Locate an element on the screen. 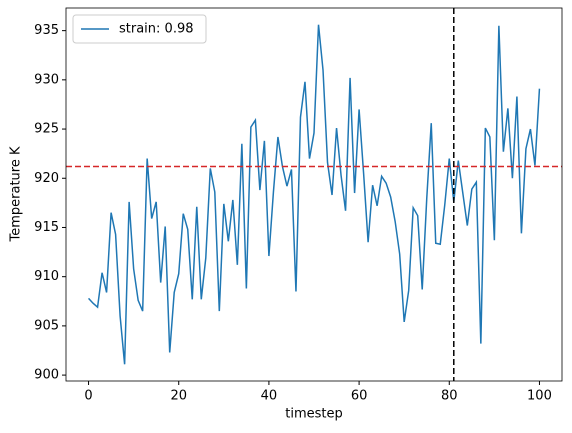 The width and height of the screenshot is (572, 433). legend-box is located at coordinates (139, 29).